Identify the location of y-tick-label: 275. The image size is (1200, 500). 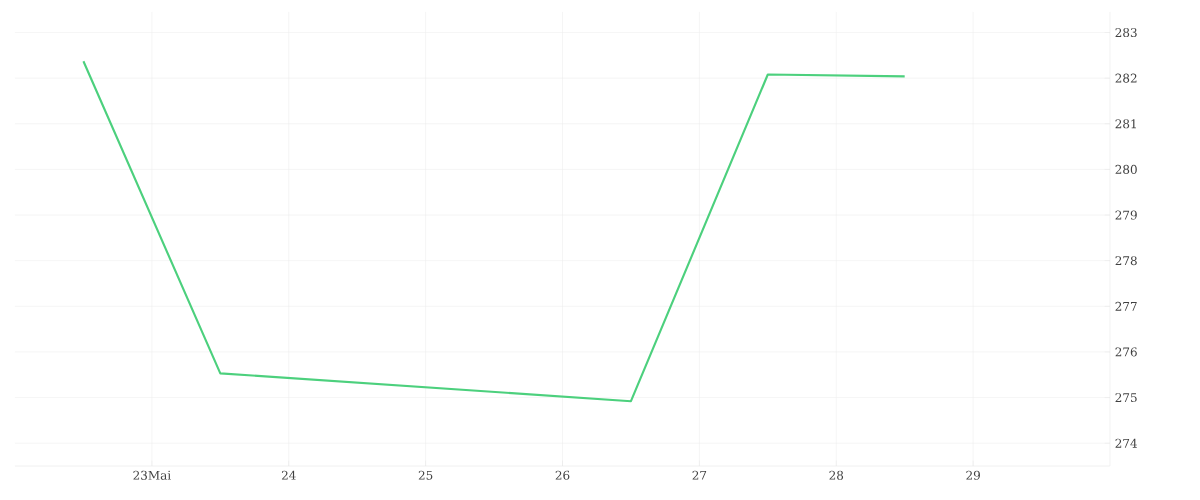
(1126, 398).